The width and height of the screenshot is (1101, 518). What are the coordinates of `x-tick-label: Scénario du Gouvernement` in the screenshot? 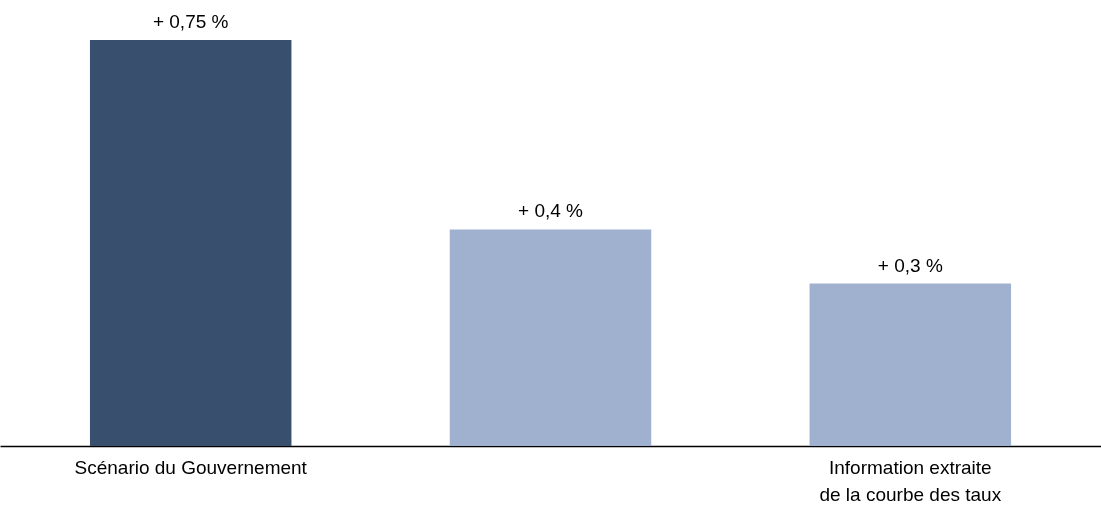 It's located at (191, 467).